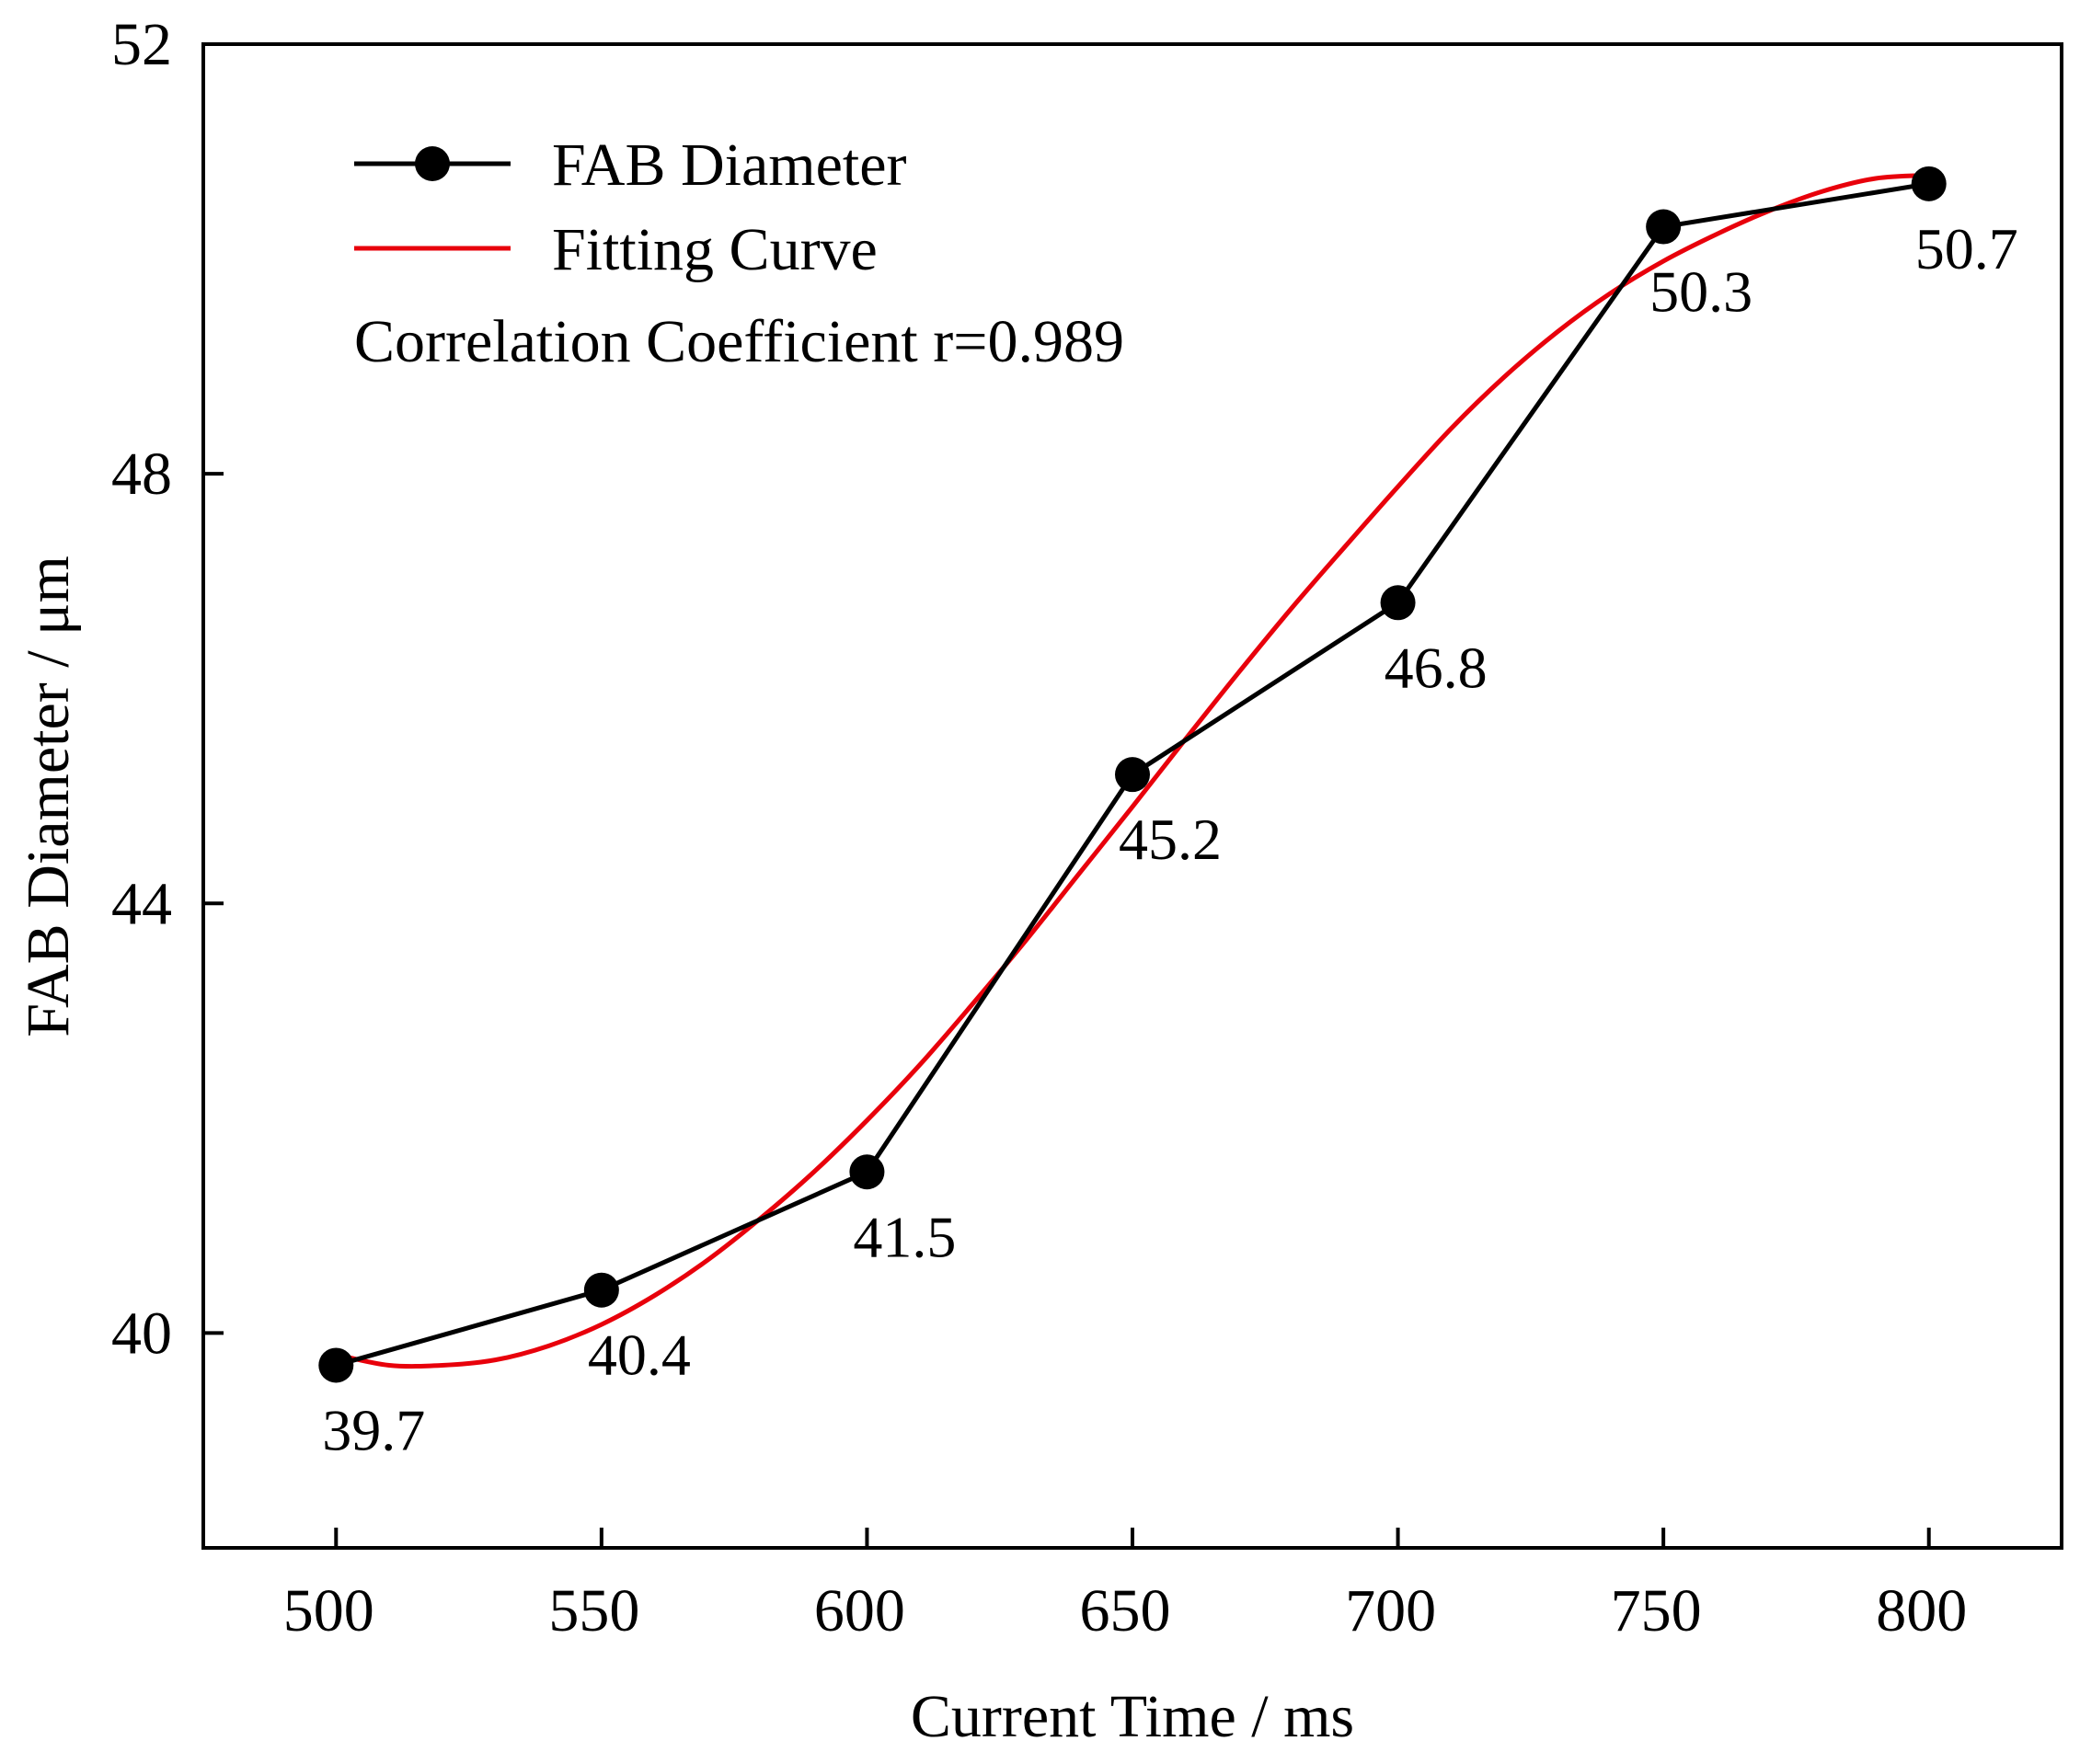  Describe the element at coordinates (1921, 1610) in the screenshot. I see `x-tick-label-800: 800` at that location.